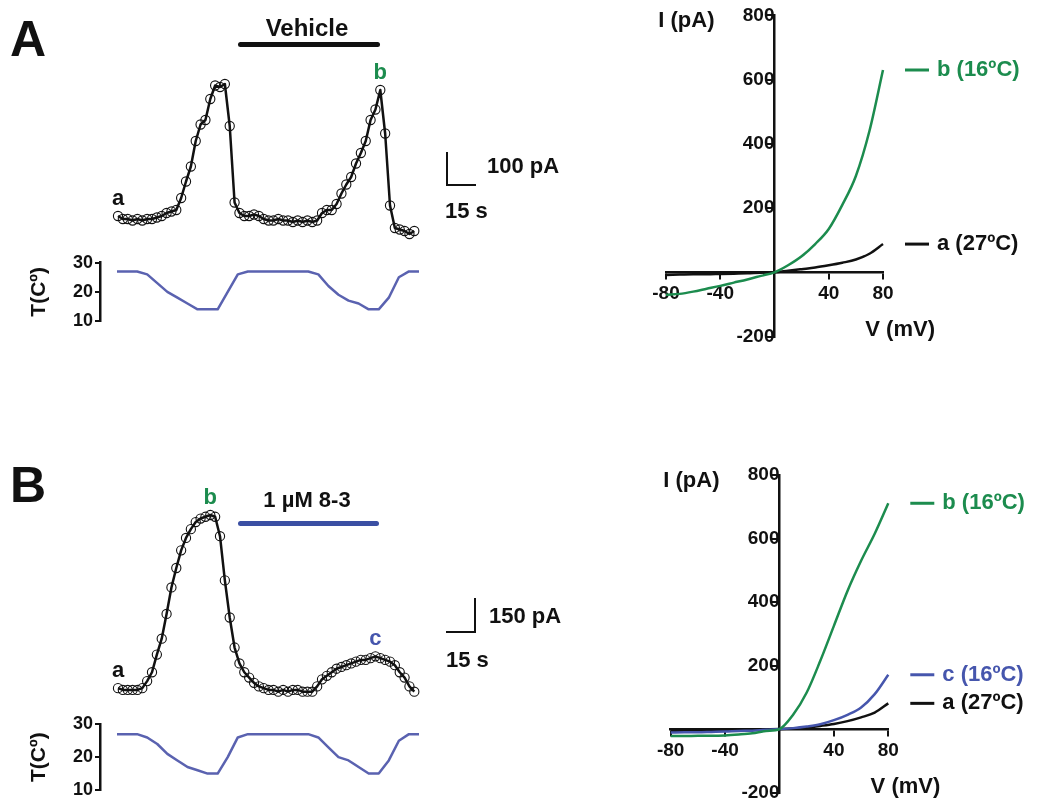  I want to click on text: 150 pA, so click(525, 615).